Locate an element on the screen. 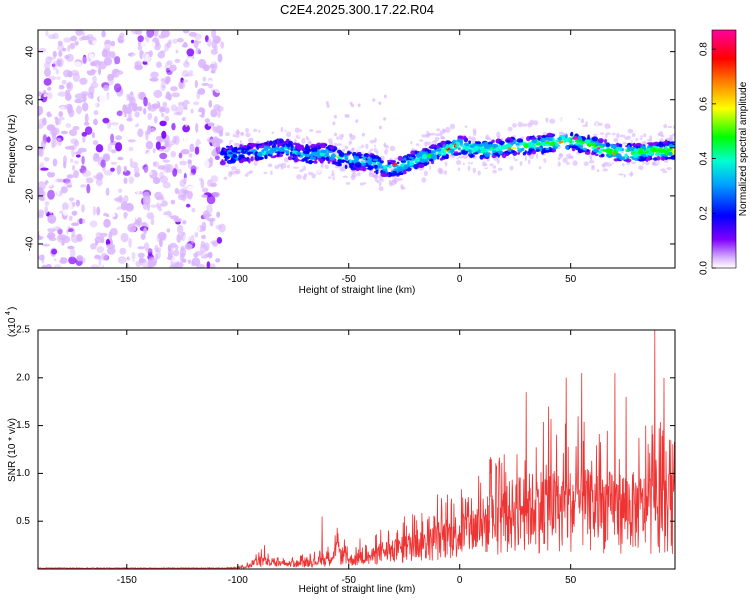 This screenshot has height=600, width=750. snr-y-axis-label: SNR (10 * v/v) is located at coordinates (12, 450).